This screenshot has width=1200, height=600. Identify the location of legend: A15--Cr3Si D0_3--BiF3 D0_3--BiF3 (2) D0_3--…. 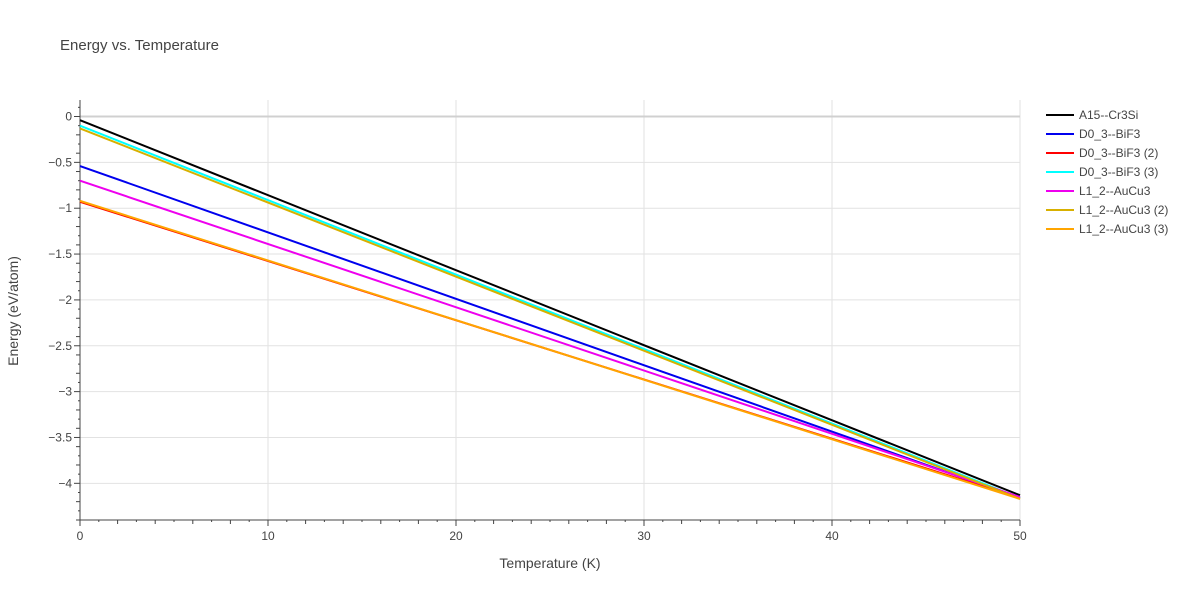
(1107, 172).